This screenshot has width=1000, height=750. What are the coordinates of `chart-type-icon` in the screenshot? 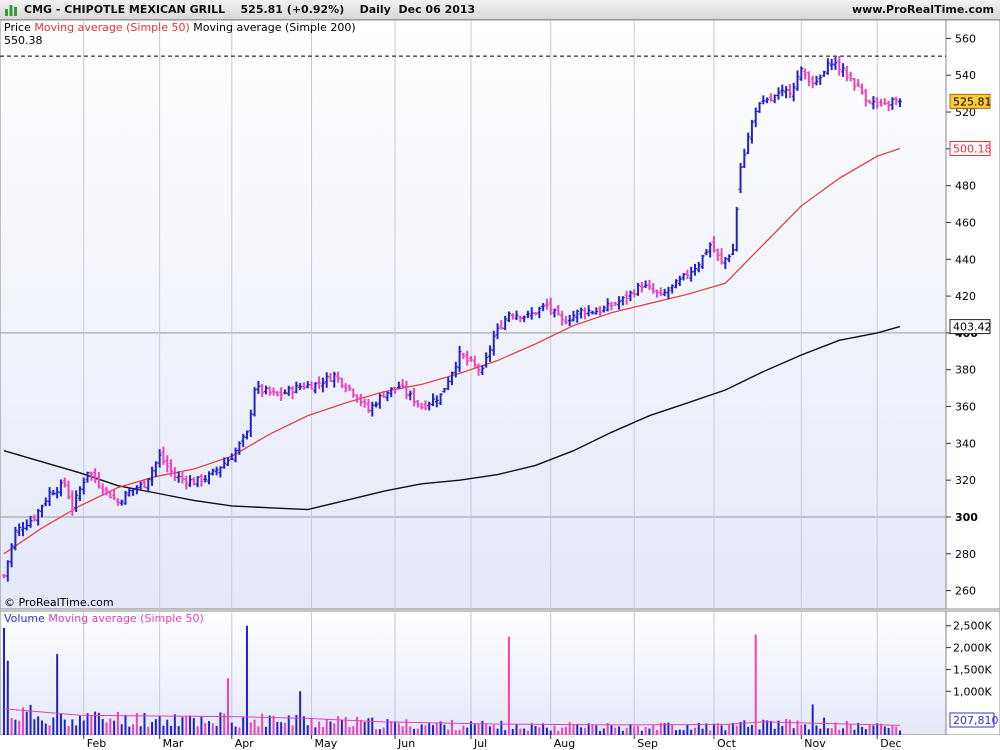 It's located at (11, 10).